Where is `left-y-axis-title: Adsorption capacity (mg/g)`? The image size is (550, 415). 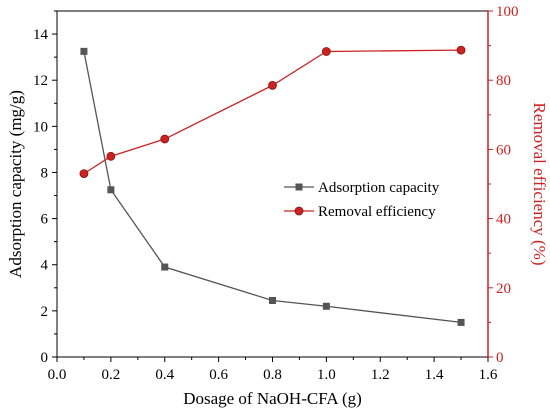
left-y-axis-title: Adsorption capacity (mg/g) is located at coordinates (15, 184).